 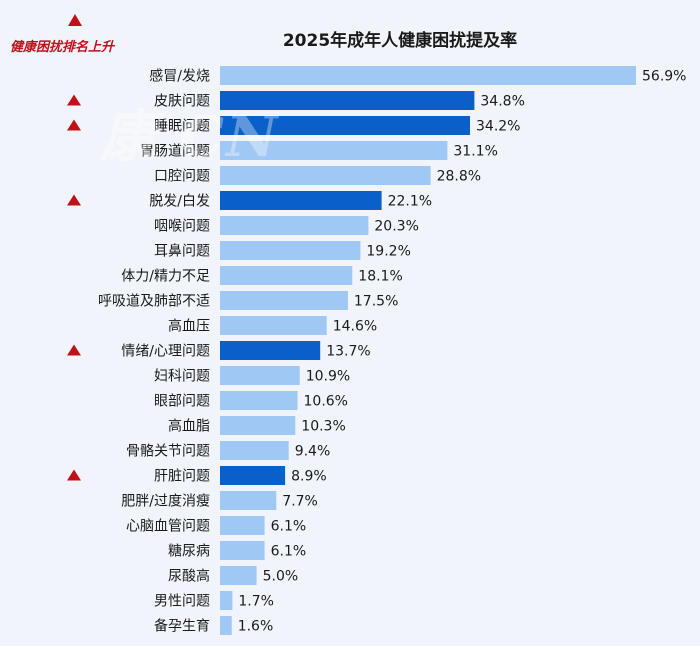 What do you see at coordinates (256, 602) in the screenshot?
I see `value-label-21: 1.7%` at bounding box center [256, 602].